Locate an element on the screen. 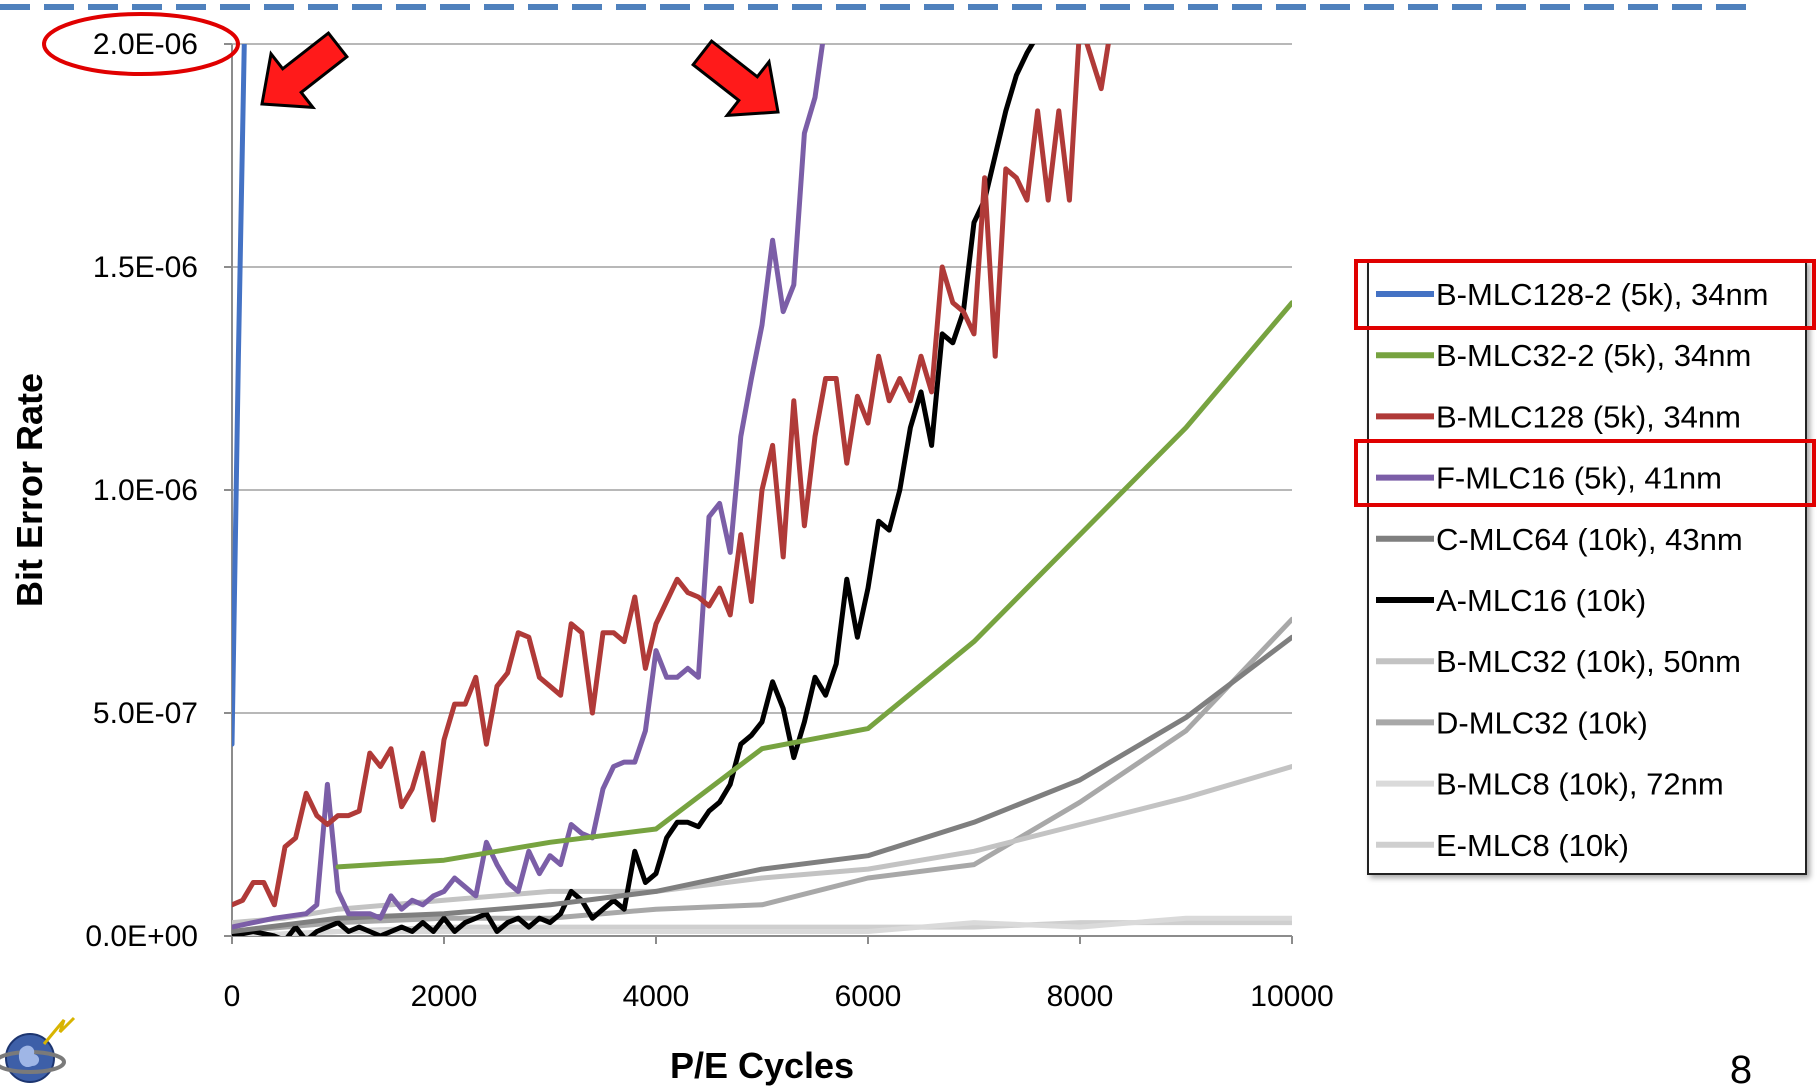 This screenshot has width=1818, height=1091. page-number: 8 is located at coordinates (1741, 1069).